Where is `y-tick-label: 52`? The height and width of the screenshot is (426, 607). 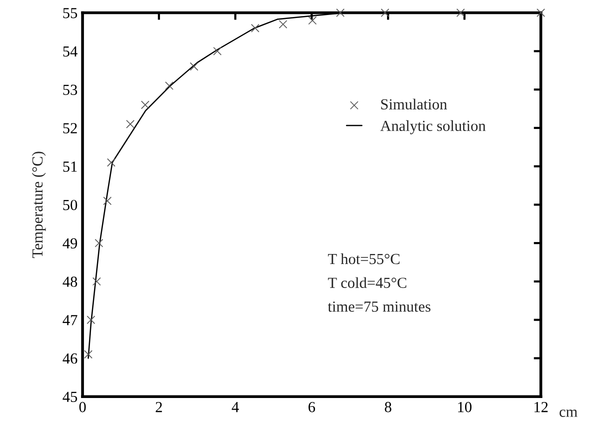
y-tick-label: 52 is located at coordinates (70, 128).